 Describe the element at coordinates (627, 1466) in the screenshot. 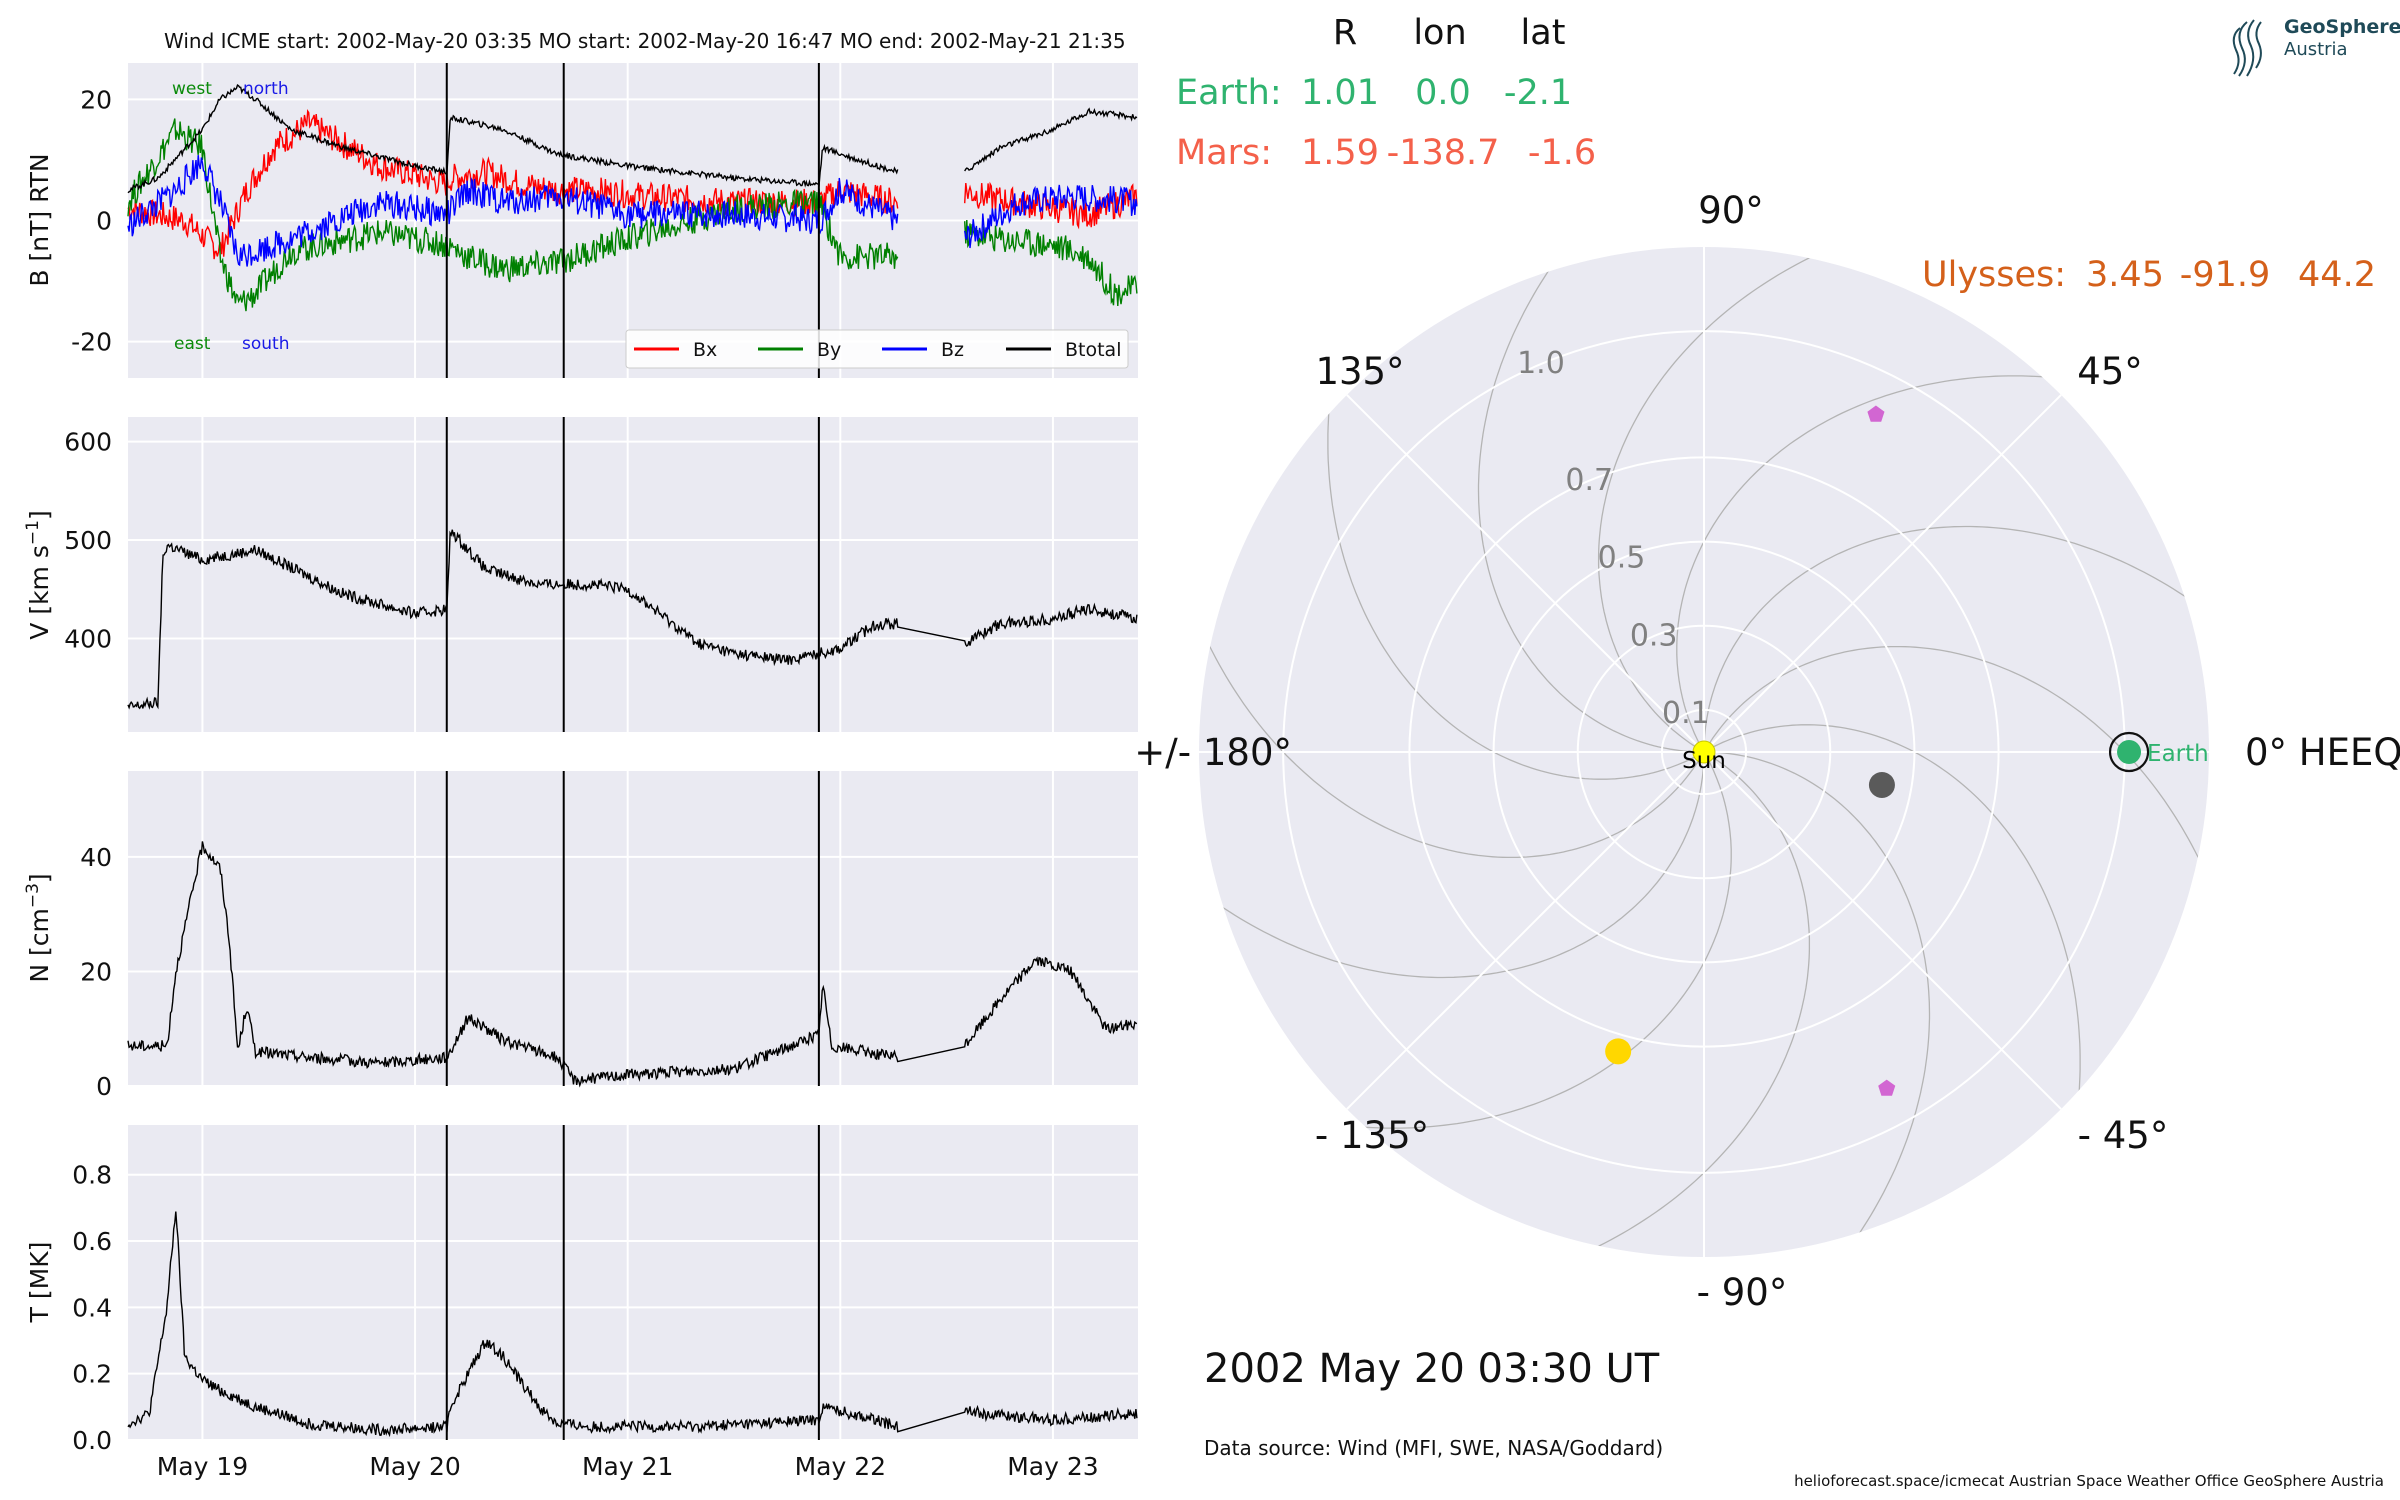

I see `xtick-label: May 21` at that location.